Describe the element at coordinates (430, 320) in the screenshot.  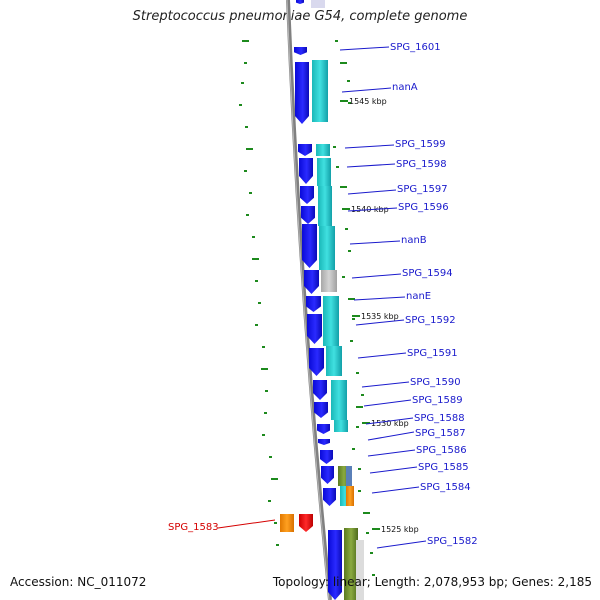
I see `gene-label: SPG_1592` at that location.